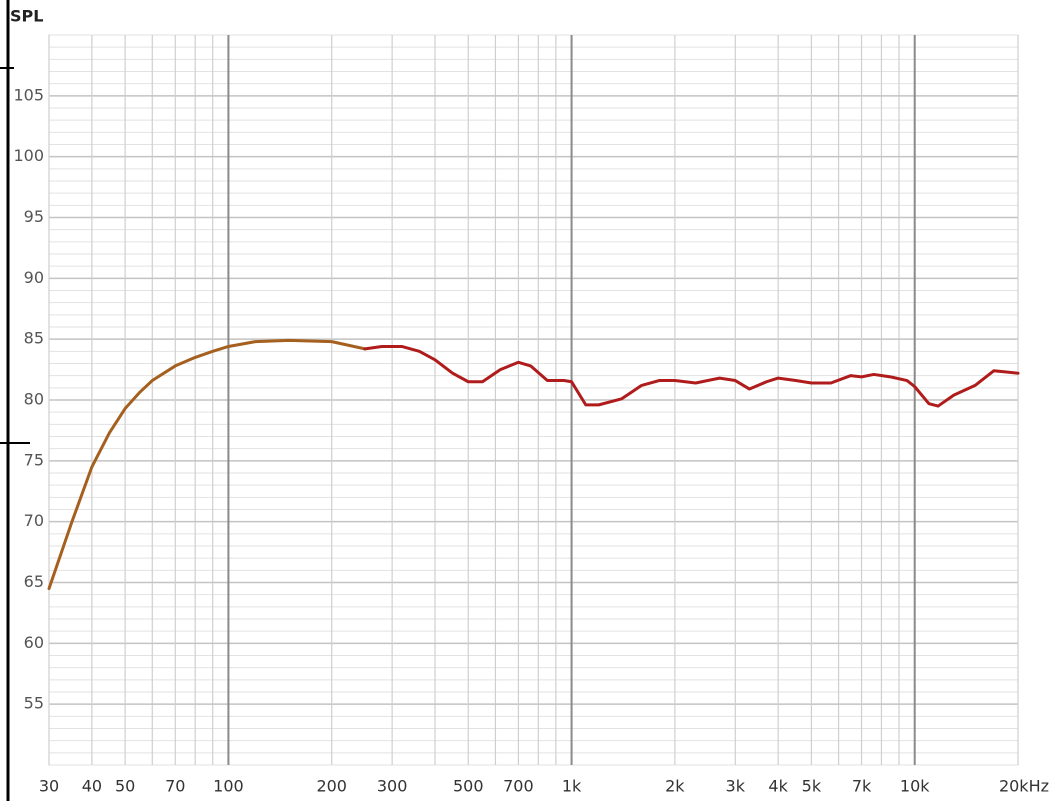  Describe the element at coordinates (26, 16) in the screenshot. I see `y-axis-label: SPL` at that location.